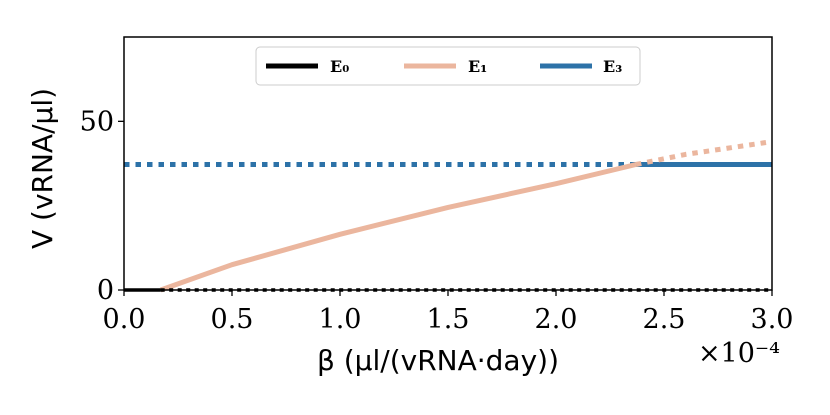 Image resolution: width=830 pixels, height=415 pixels. Describe the element at coordinates (340, 319) in the screenshot. I see `x-tick-label: 1.0` at that location.